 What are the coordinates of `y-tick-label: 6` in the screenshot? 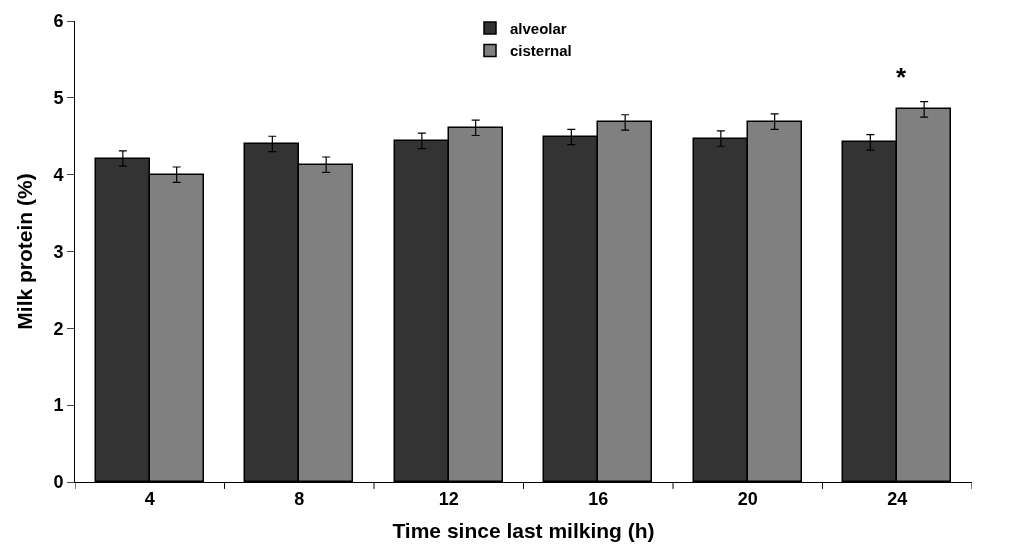 It's located at (58, 21).